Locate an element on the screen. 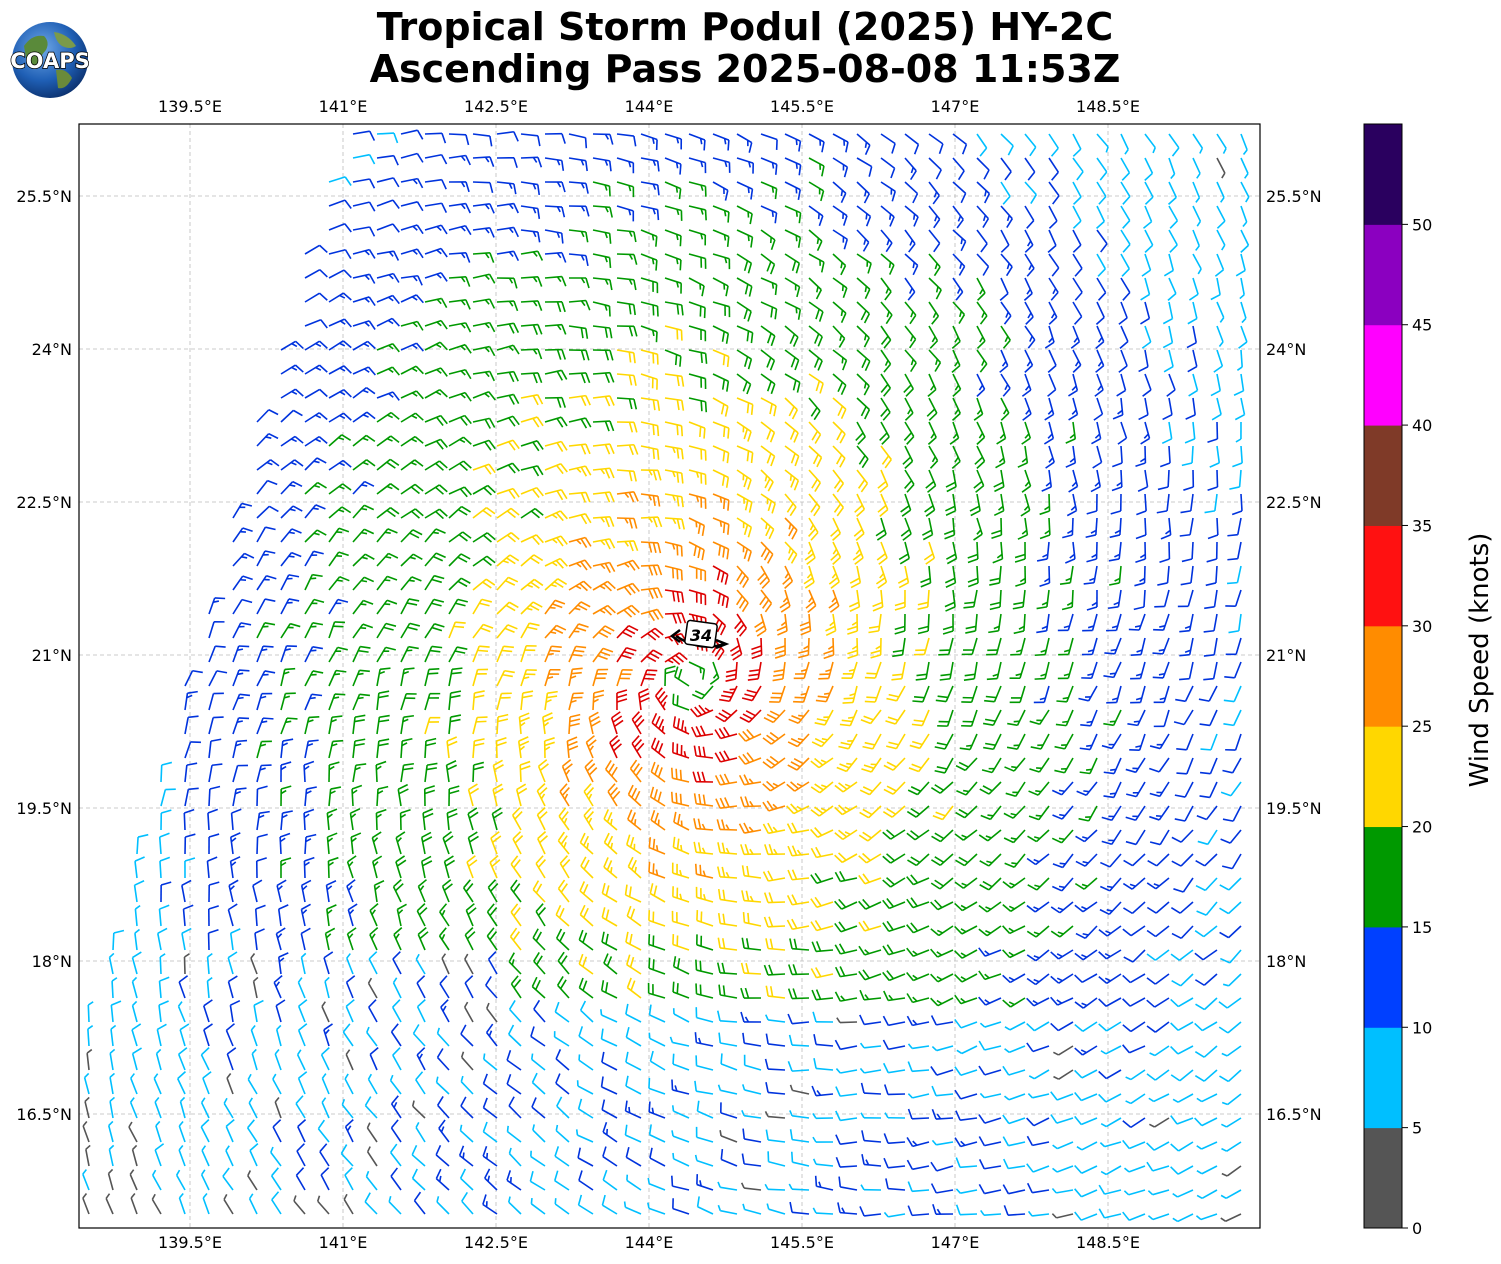 This screenshot has width=1501, height=1264. storm-arrow-left-icon is located at coordinates (675, 636).